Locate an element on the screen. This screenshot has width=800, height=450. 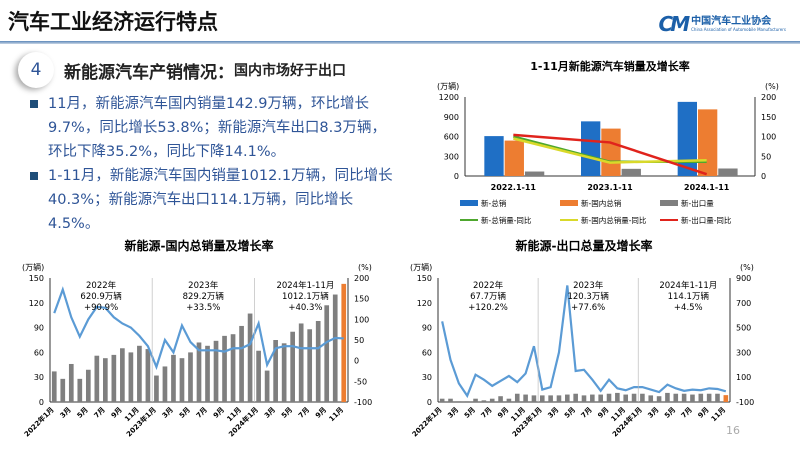
legend-label: 新-出口量-同比 is located at coordinates (706, 220).